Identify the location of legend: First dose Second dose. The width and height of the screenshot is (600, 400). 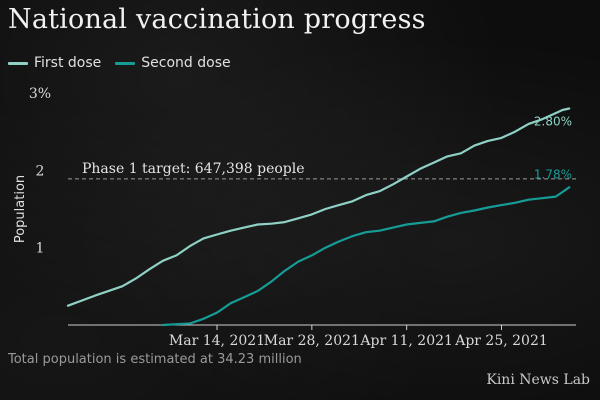
(119, 63).